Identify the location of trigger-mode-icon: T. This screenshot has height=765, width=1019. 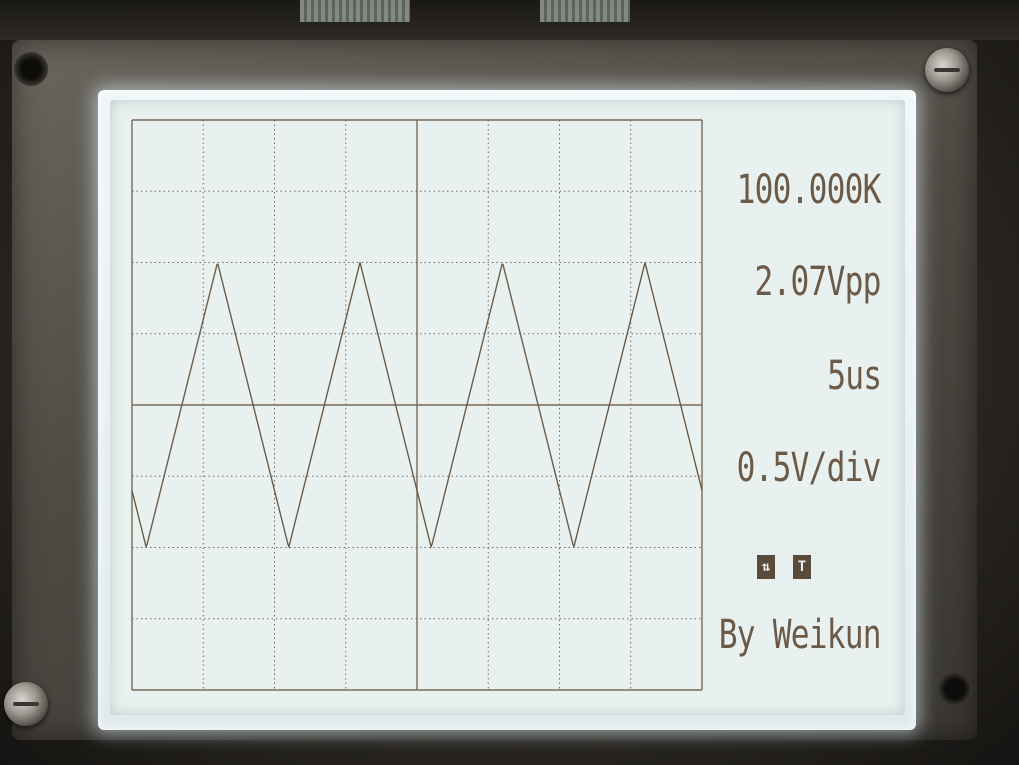
(802, 567).